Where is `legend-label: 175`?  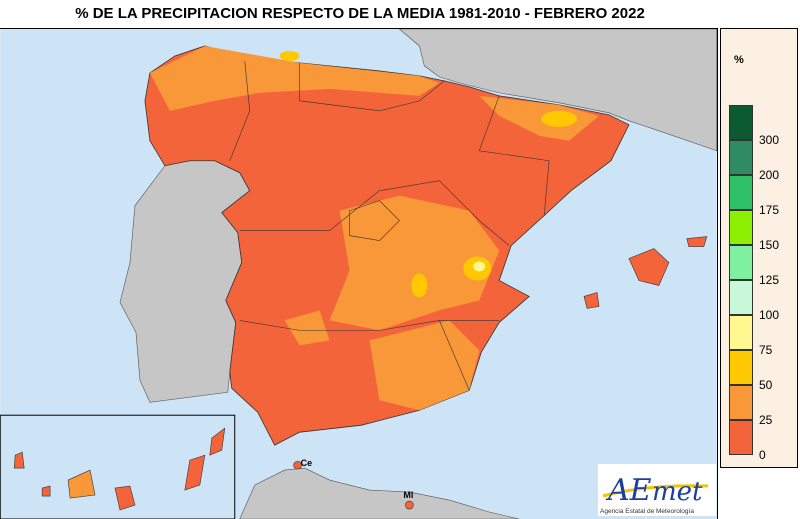
legend-label: 175 is located at coordinates (769, 210).